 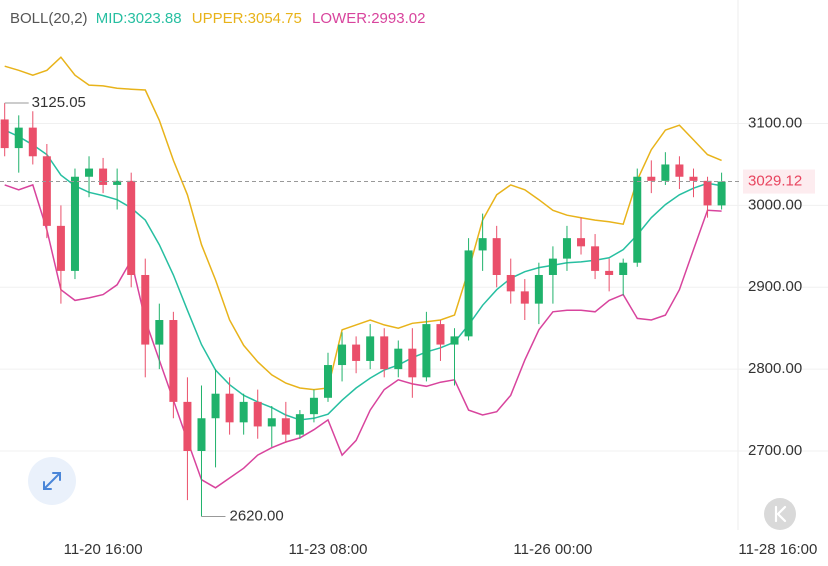 I want to click on y-tick-label: 2900.00, so click(x=775, y=286).